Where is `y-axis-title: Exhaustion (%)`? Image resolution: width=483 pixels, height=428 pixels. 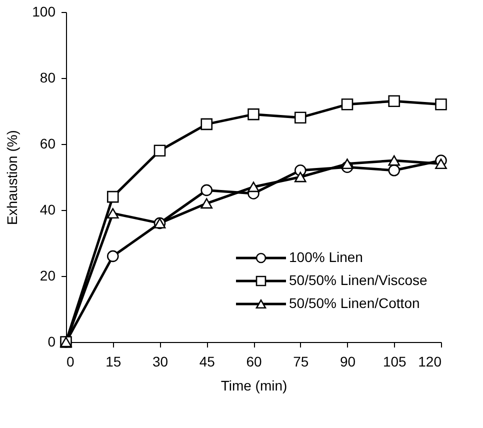
y-axis-title: Exhaustion (%) is located at coordinates (12, 177).